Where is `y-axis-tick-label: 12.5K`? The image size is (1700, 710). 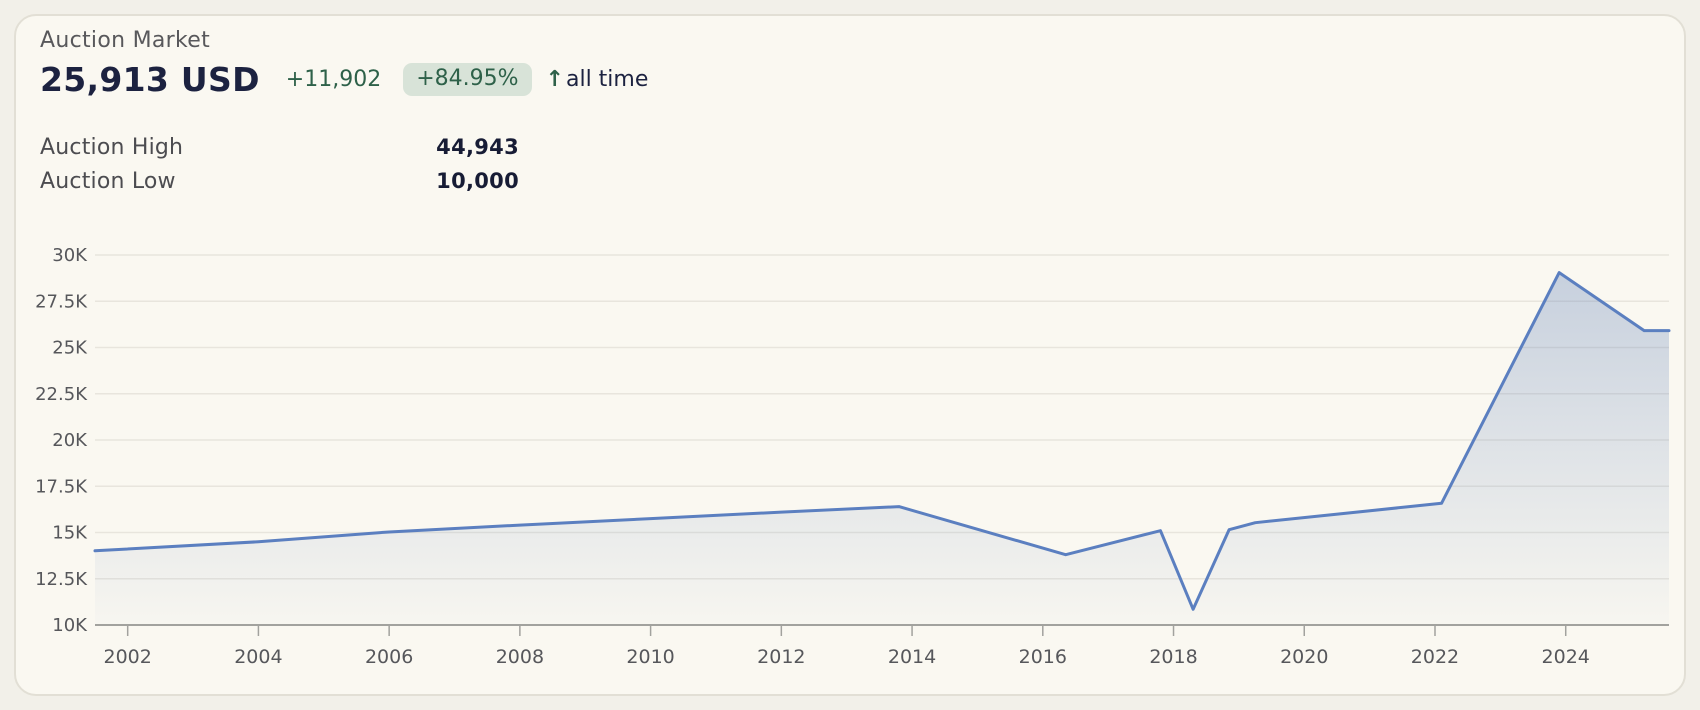
y-axis-tick-label: 12.5K is located at coordinates (61, 579).